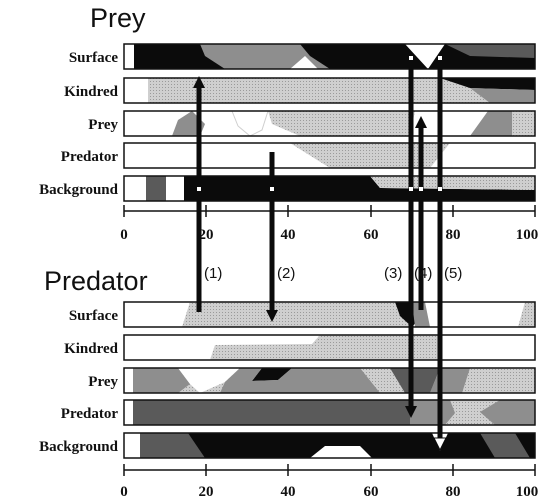  What do you see at coordinates (213, 273) in the screenshot?
I see `event-label-1: (1)` at bounding box center [213, 273].